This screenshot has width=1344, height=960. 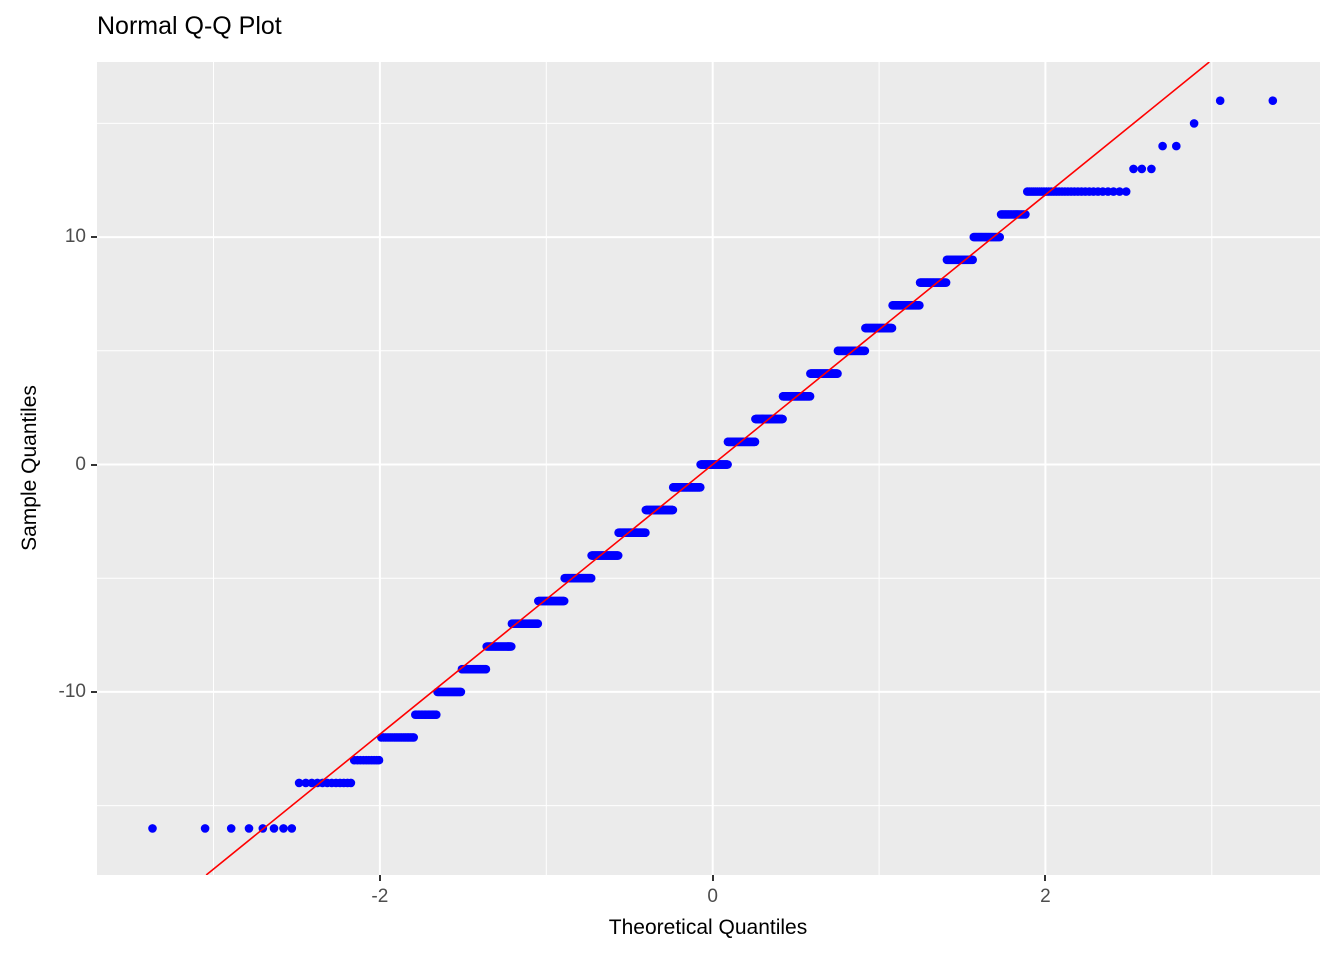 I want to click on y-tick-label: -10, so click(x=72, y=691).